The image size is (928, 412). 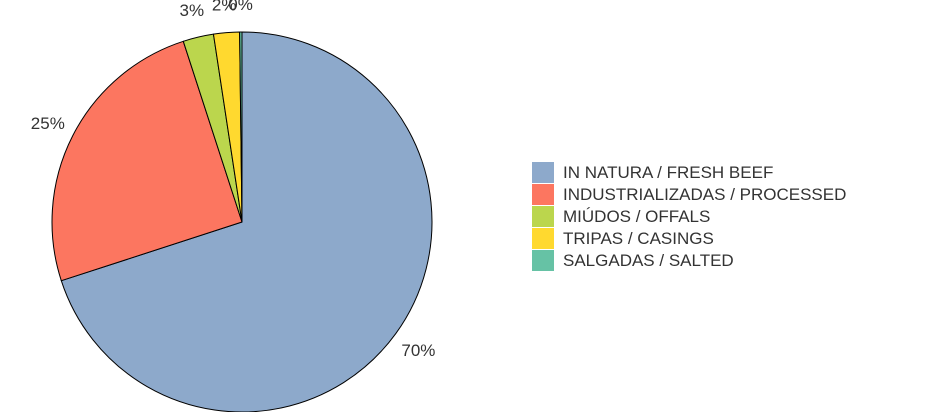 What do you see at coordinates (240, 7) in the screenshot?
I see `pie-value-label-4: 0%` at bounding box center [240, 7].